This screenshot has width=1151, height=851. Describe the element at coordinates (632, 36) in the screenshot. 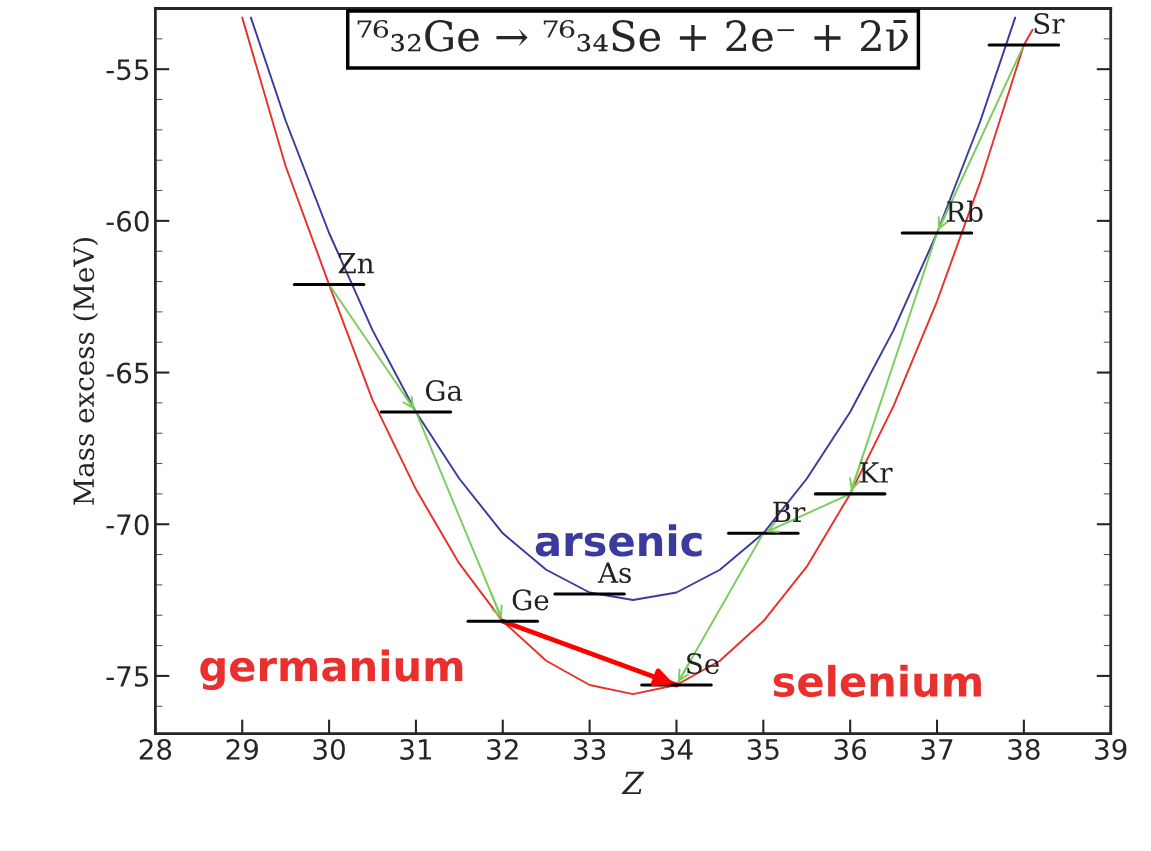

I see `chart-title: ⁷⁶₃₂Ge → ⁷⁶₃₄Se + 2e⁻ + 2ν̄` at that location.